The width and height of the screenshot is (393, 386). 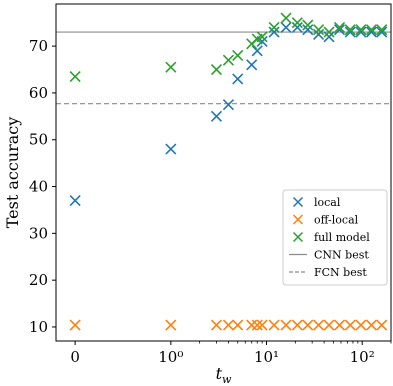 What do you see at coordinates (38, 280) in the screenshot?
I see `y-tick-label: 20` at bounding box center [38, 280].